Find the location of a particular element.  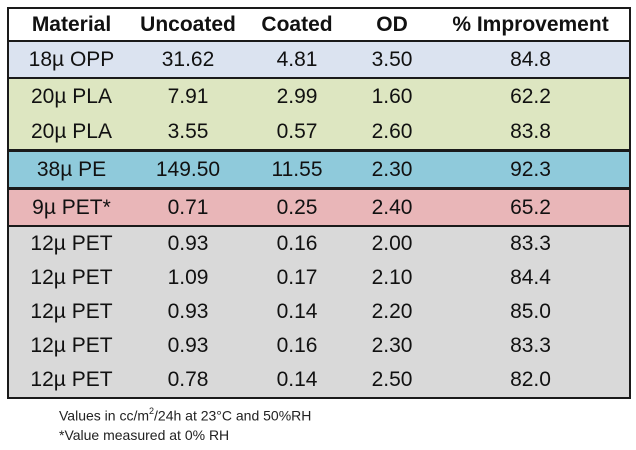

od-cell: 2.20 is located at coordinates (392, 311).